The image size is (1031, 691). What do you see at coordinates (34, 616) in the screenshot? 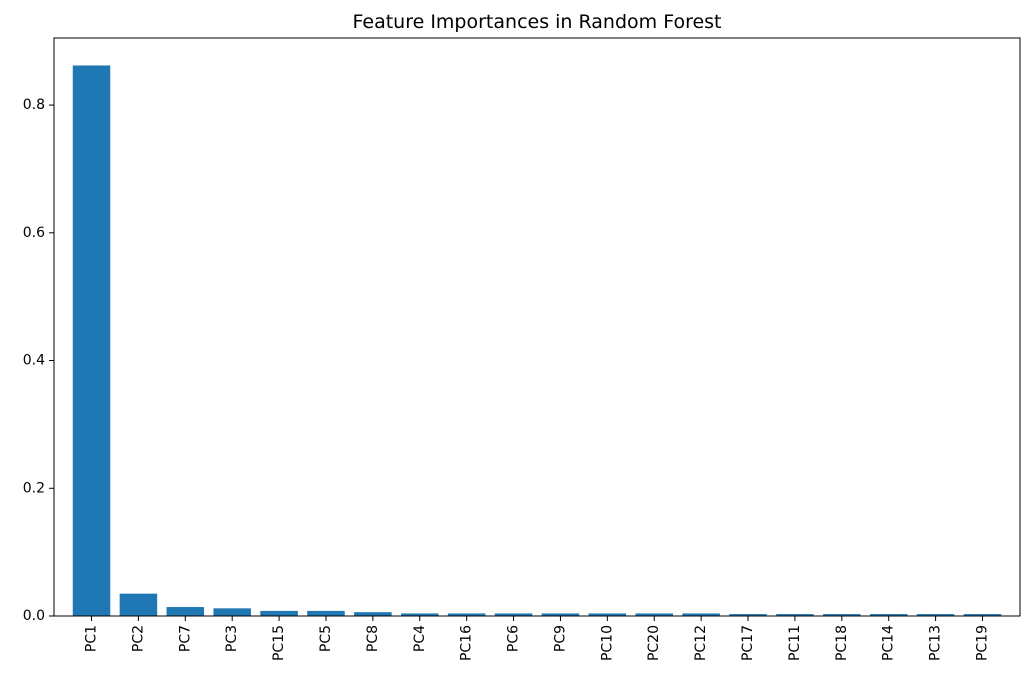
I see `y-tick-label: 0.0` at bounding box center [34, 616].